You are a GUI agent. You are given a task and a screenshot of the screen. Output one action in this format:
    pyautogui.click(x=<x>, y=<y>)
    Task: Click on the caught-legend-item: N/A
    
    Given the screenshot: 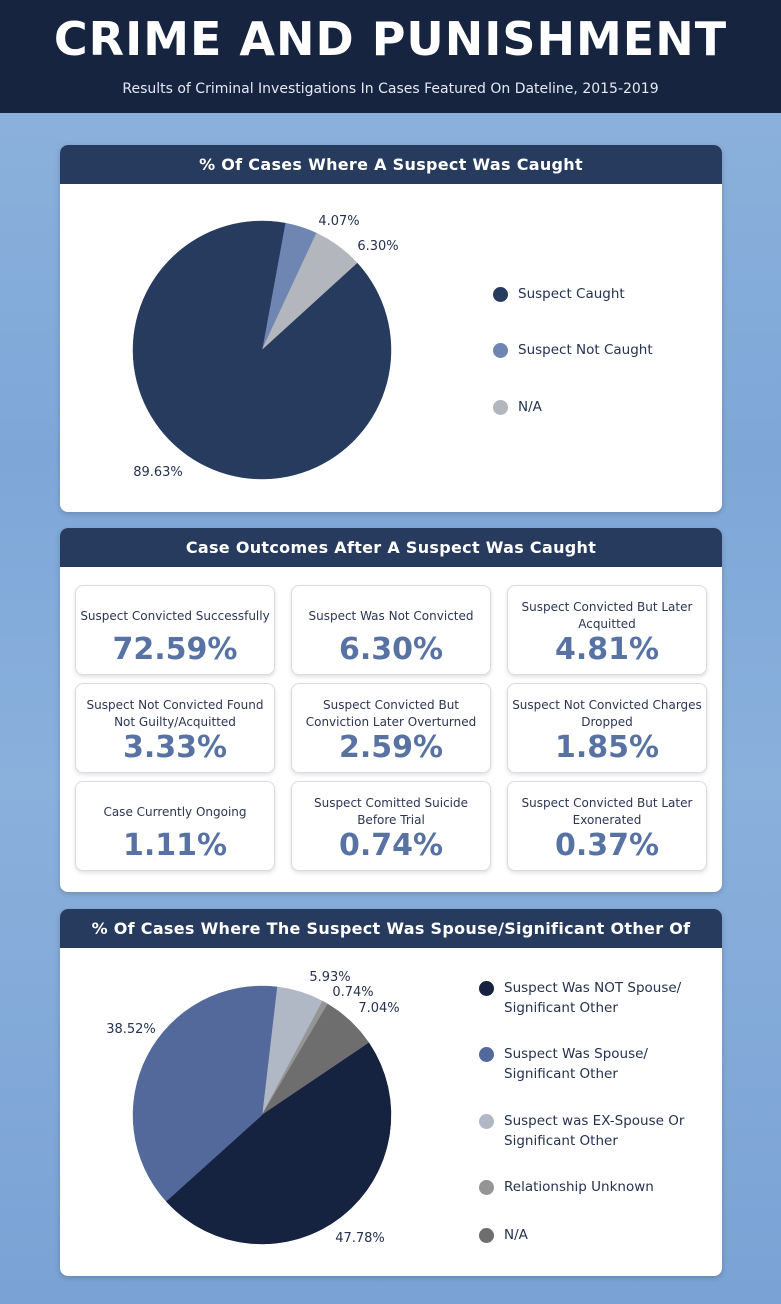 What is the action you would take?
    pyautogui.click(x=517, y=408)
    